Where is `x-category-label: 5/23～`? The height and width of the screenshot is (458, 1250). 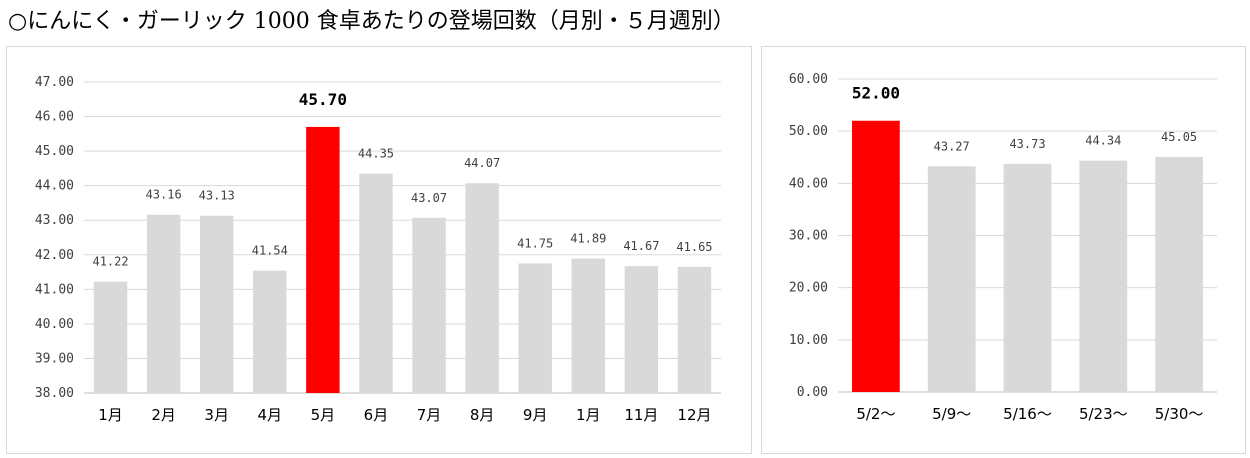 x-category-label: 5/23～ is located at coordinates (1103, 414).